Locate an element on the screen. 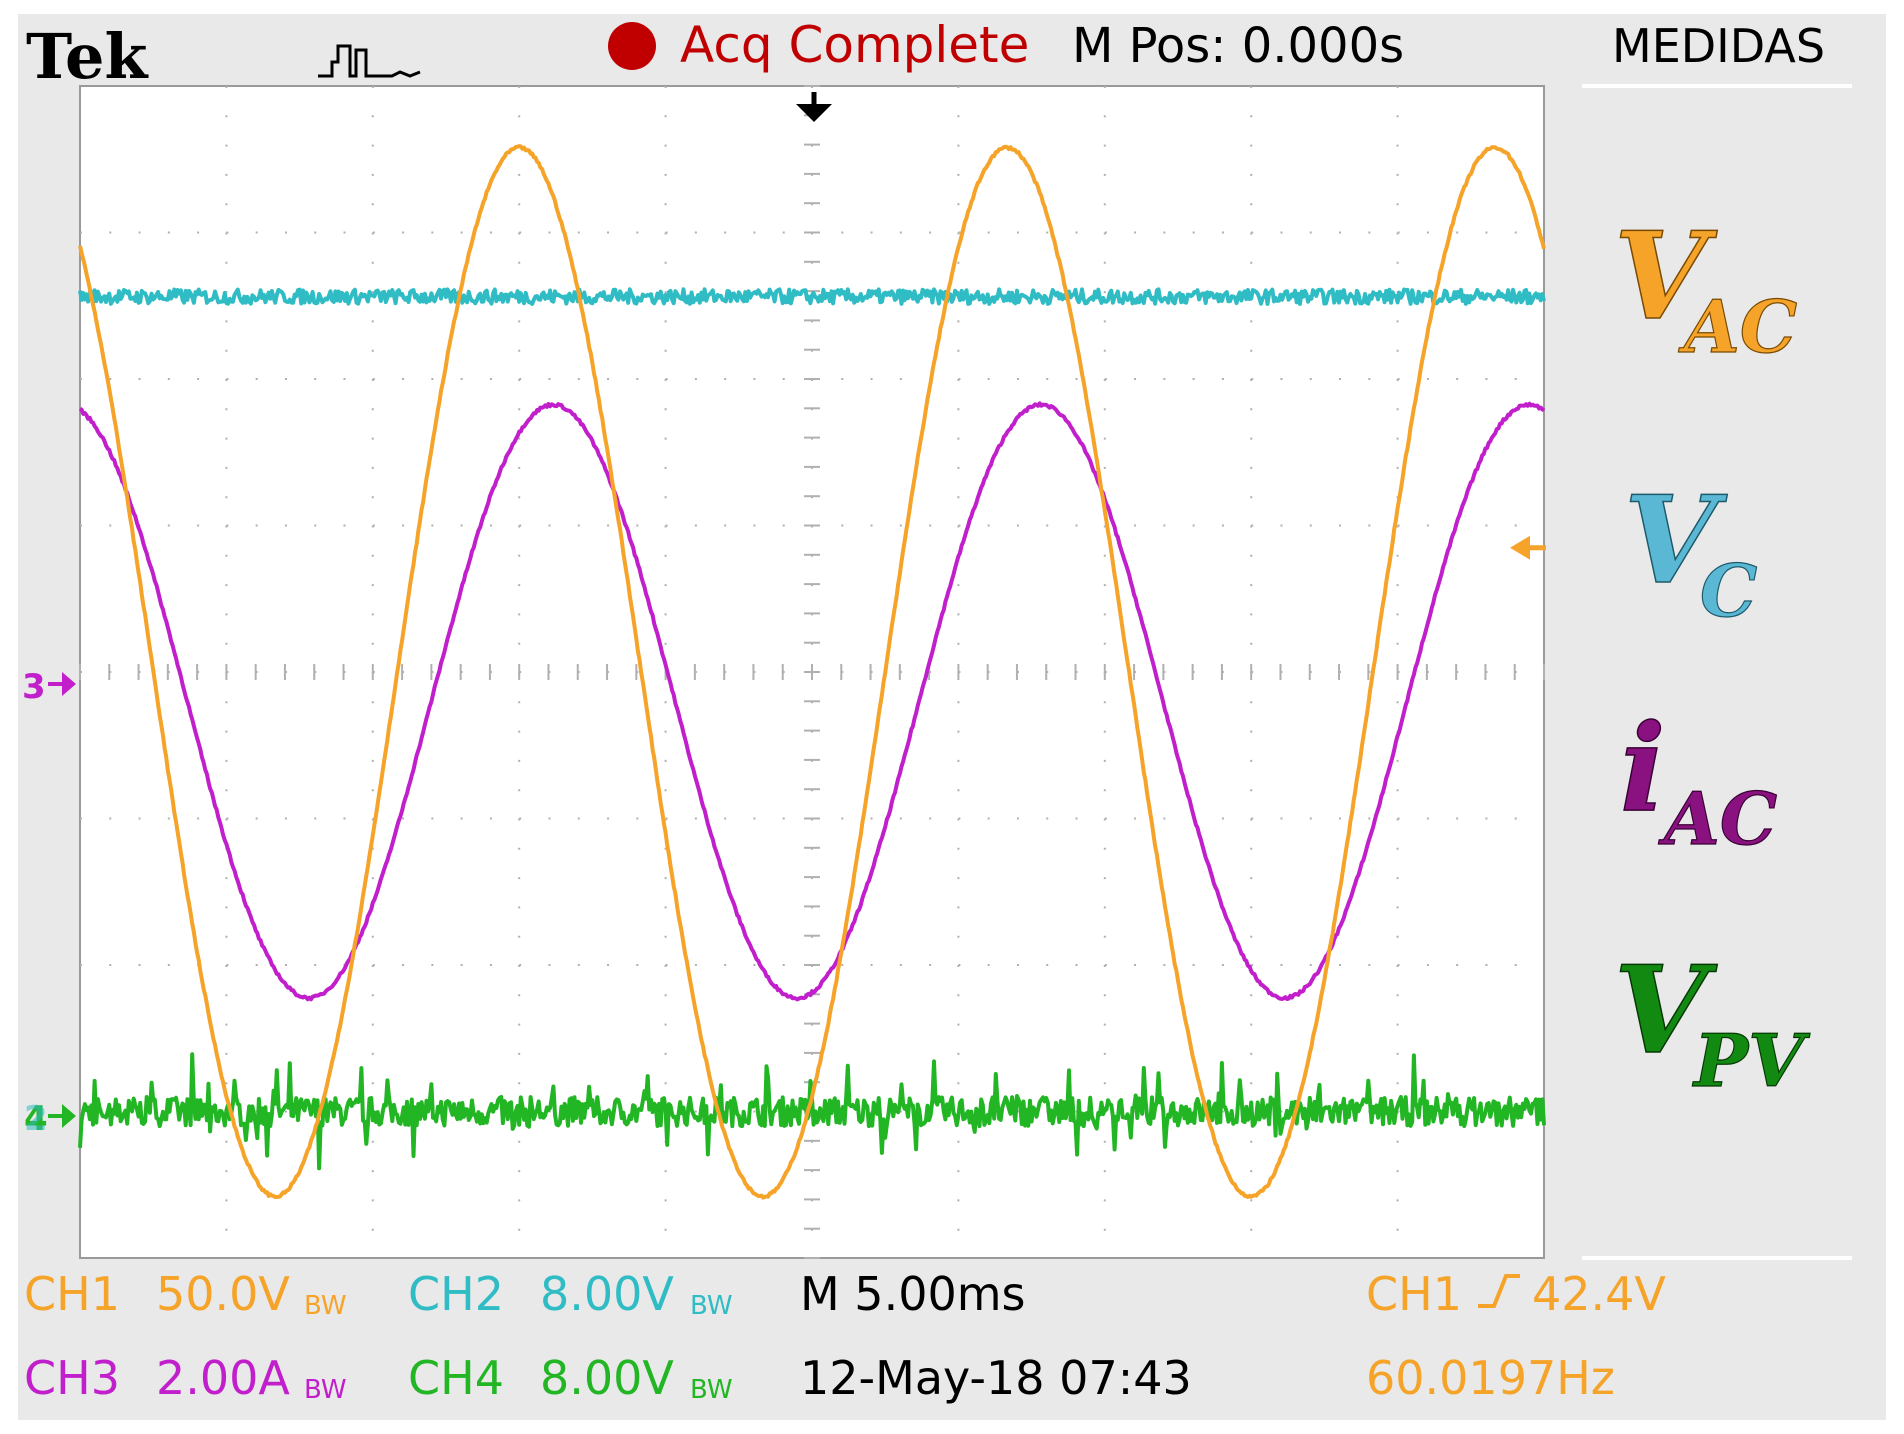  side-menu-title: MEDIDAS is located at coordinates (1718, 46).